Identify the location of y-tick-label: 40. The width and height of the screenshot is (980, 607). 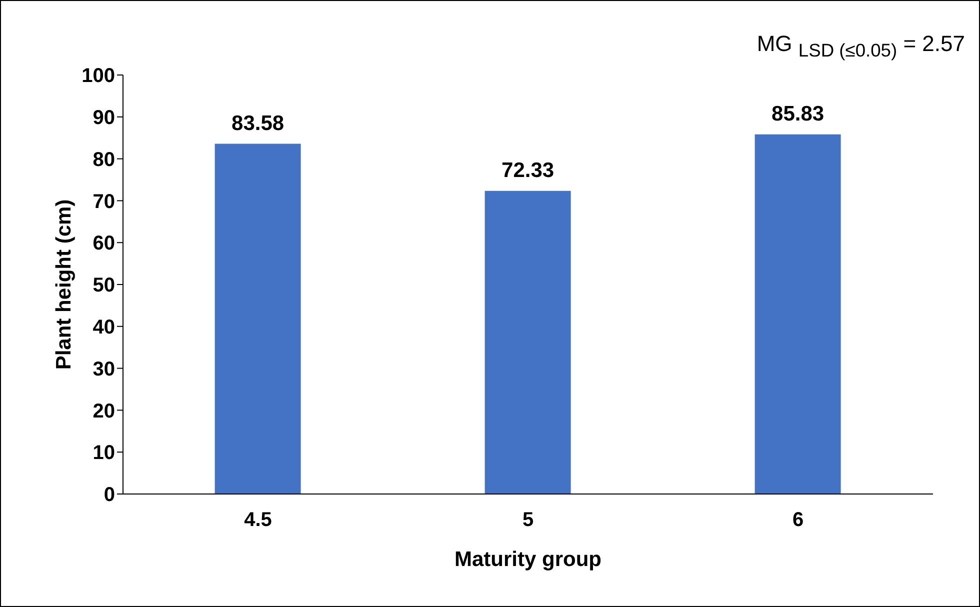
(103, 327).